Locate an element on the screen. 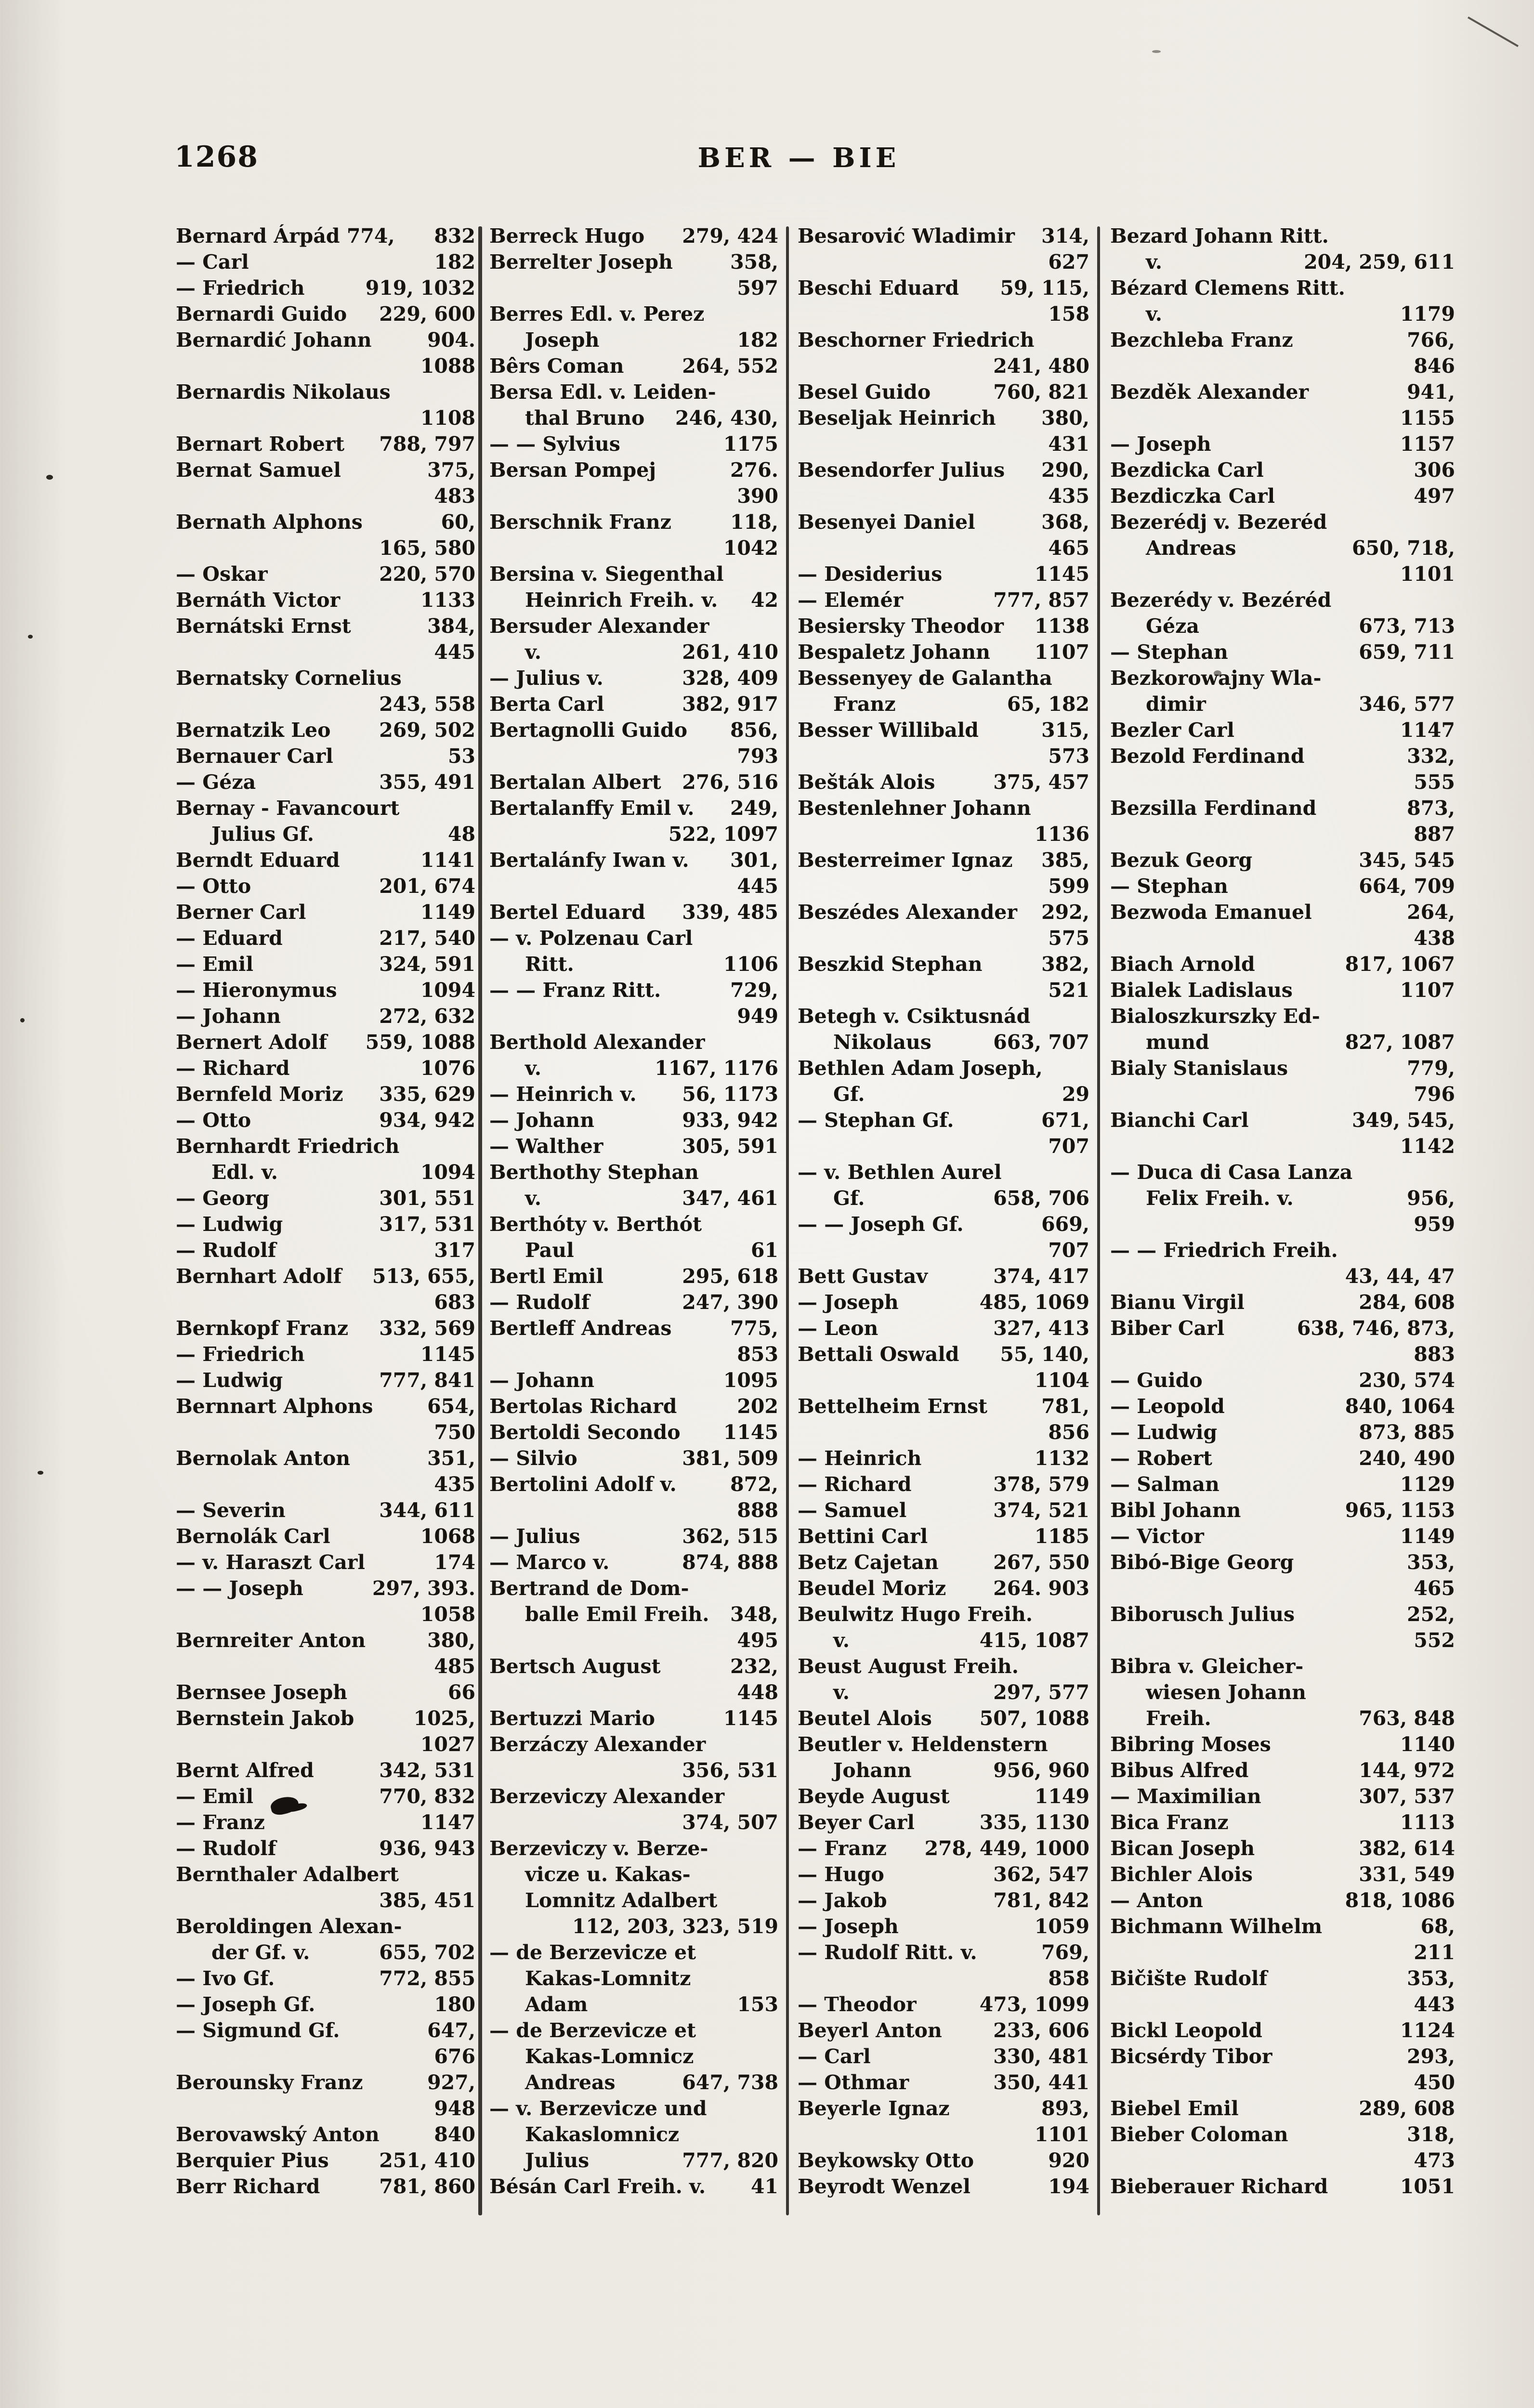  index-entry-line: Géza 673, 713 is located at coordinates (1282, 626).